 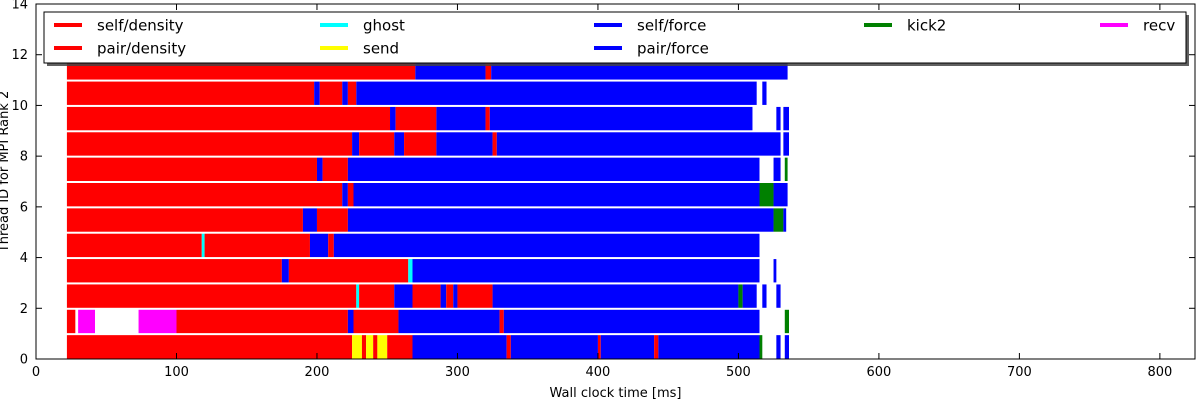 I want to click on y-tick-label: 4, so click(x=24, y=258).